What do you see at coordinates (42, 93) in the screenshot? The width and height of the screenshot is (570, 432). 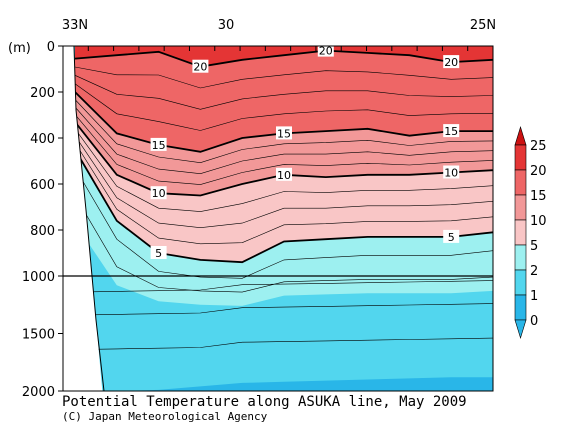 I see `y-tick-label-1: 200` at bounding box center [42, 93].